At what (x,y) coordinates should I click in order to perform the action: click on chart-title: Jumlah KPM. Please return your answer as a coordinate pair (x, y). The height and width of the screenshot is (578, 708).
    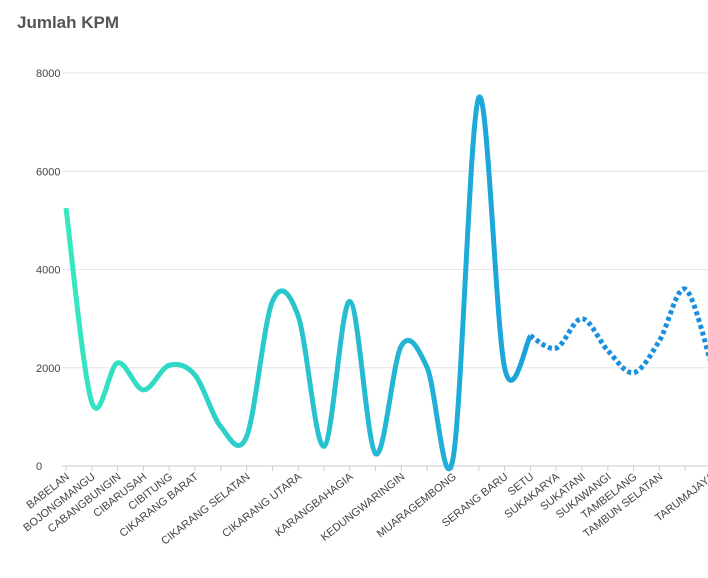
    Looking at the image, I should click on (68, 22).